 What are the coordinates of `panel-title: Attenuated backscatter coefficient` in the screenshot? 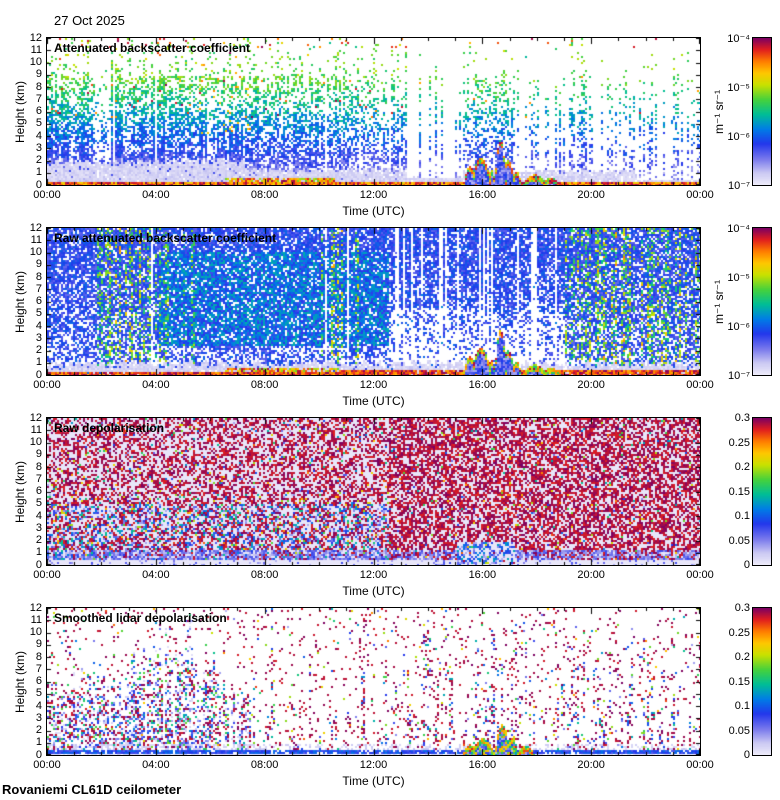 It's located at (152, 48).